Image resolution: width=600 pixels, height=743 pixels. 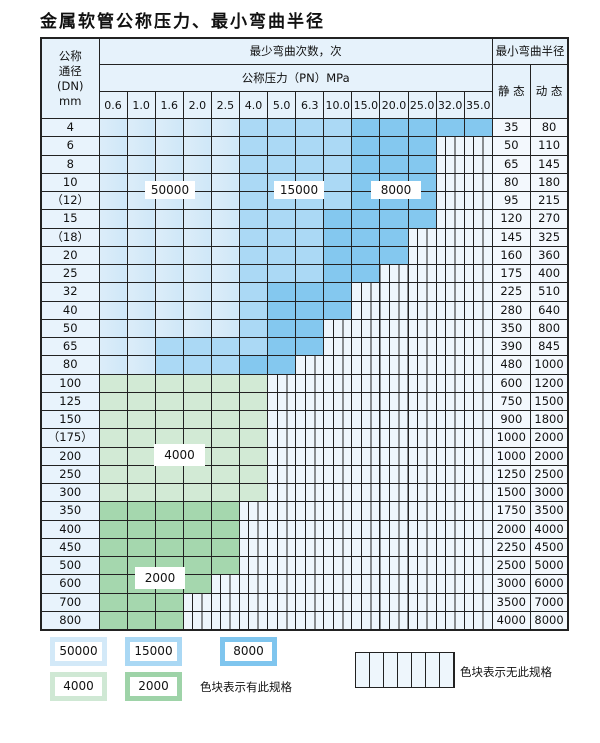 What do you see at coordinates (304, 492) in the screenshot?
I see `table-row: 300 1500 3000` at bounding box center [304, 492].